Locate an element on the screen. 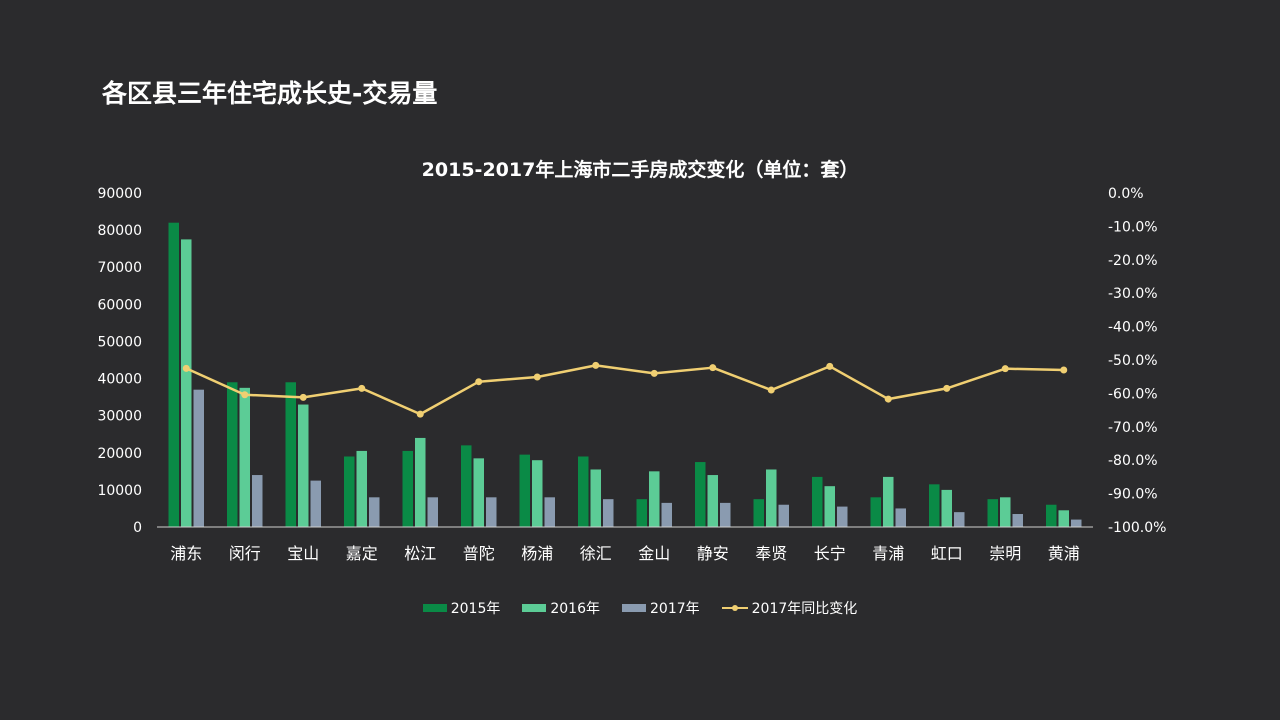 This screenshot has height=720, width=1280. y-left-tick-label: 80000 is located at coordinates (119, 231).